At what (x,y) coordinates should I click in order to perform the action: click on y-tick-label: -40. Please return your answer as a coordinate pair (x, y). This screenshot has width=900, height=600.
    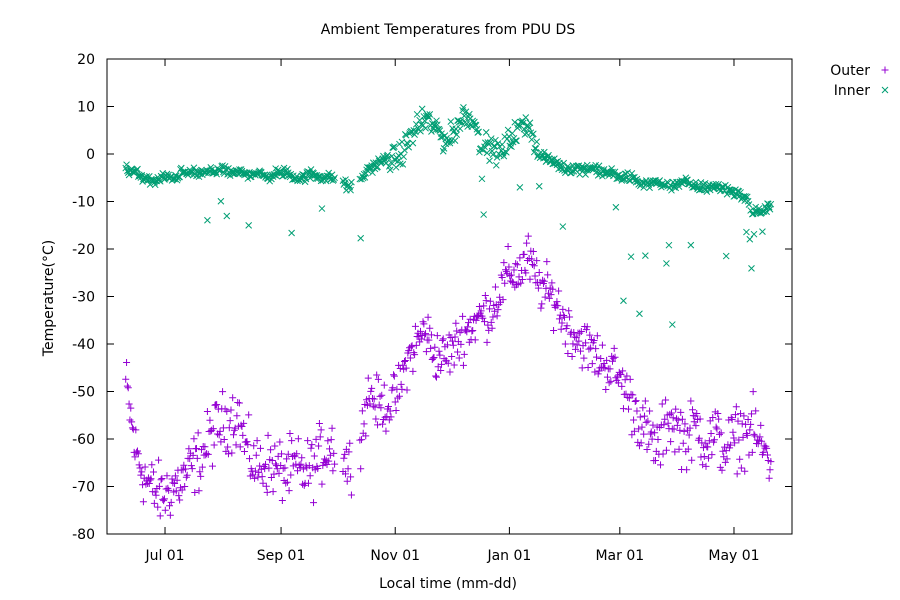
    Looking at the image, I should click on (83, 345).